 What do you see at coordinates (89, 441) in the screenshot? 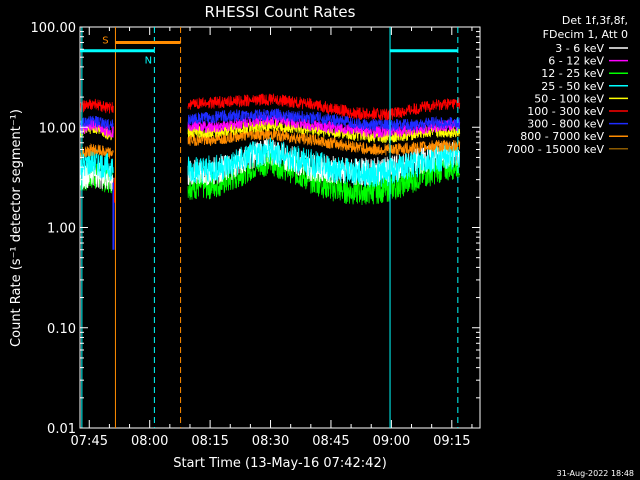
I see `x-tick-label: 07:45` at bounding box center [89, 441].